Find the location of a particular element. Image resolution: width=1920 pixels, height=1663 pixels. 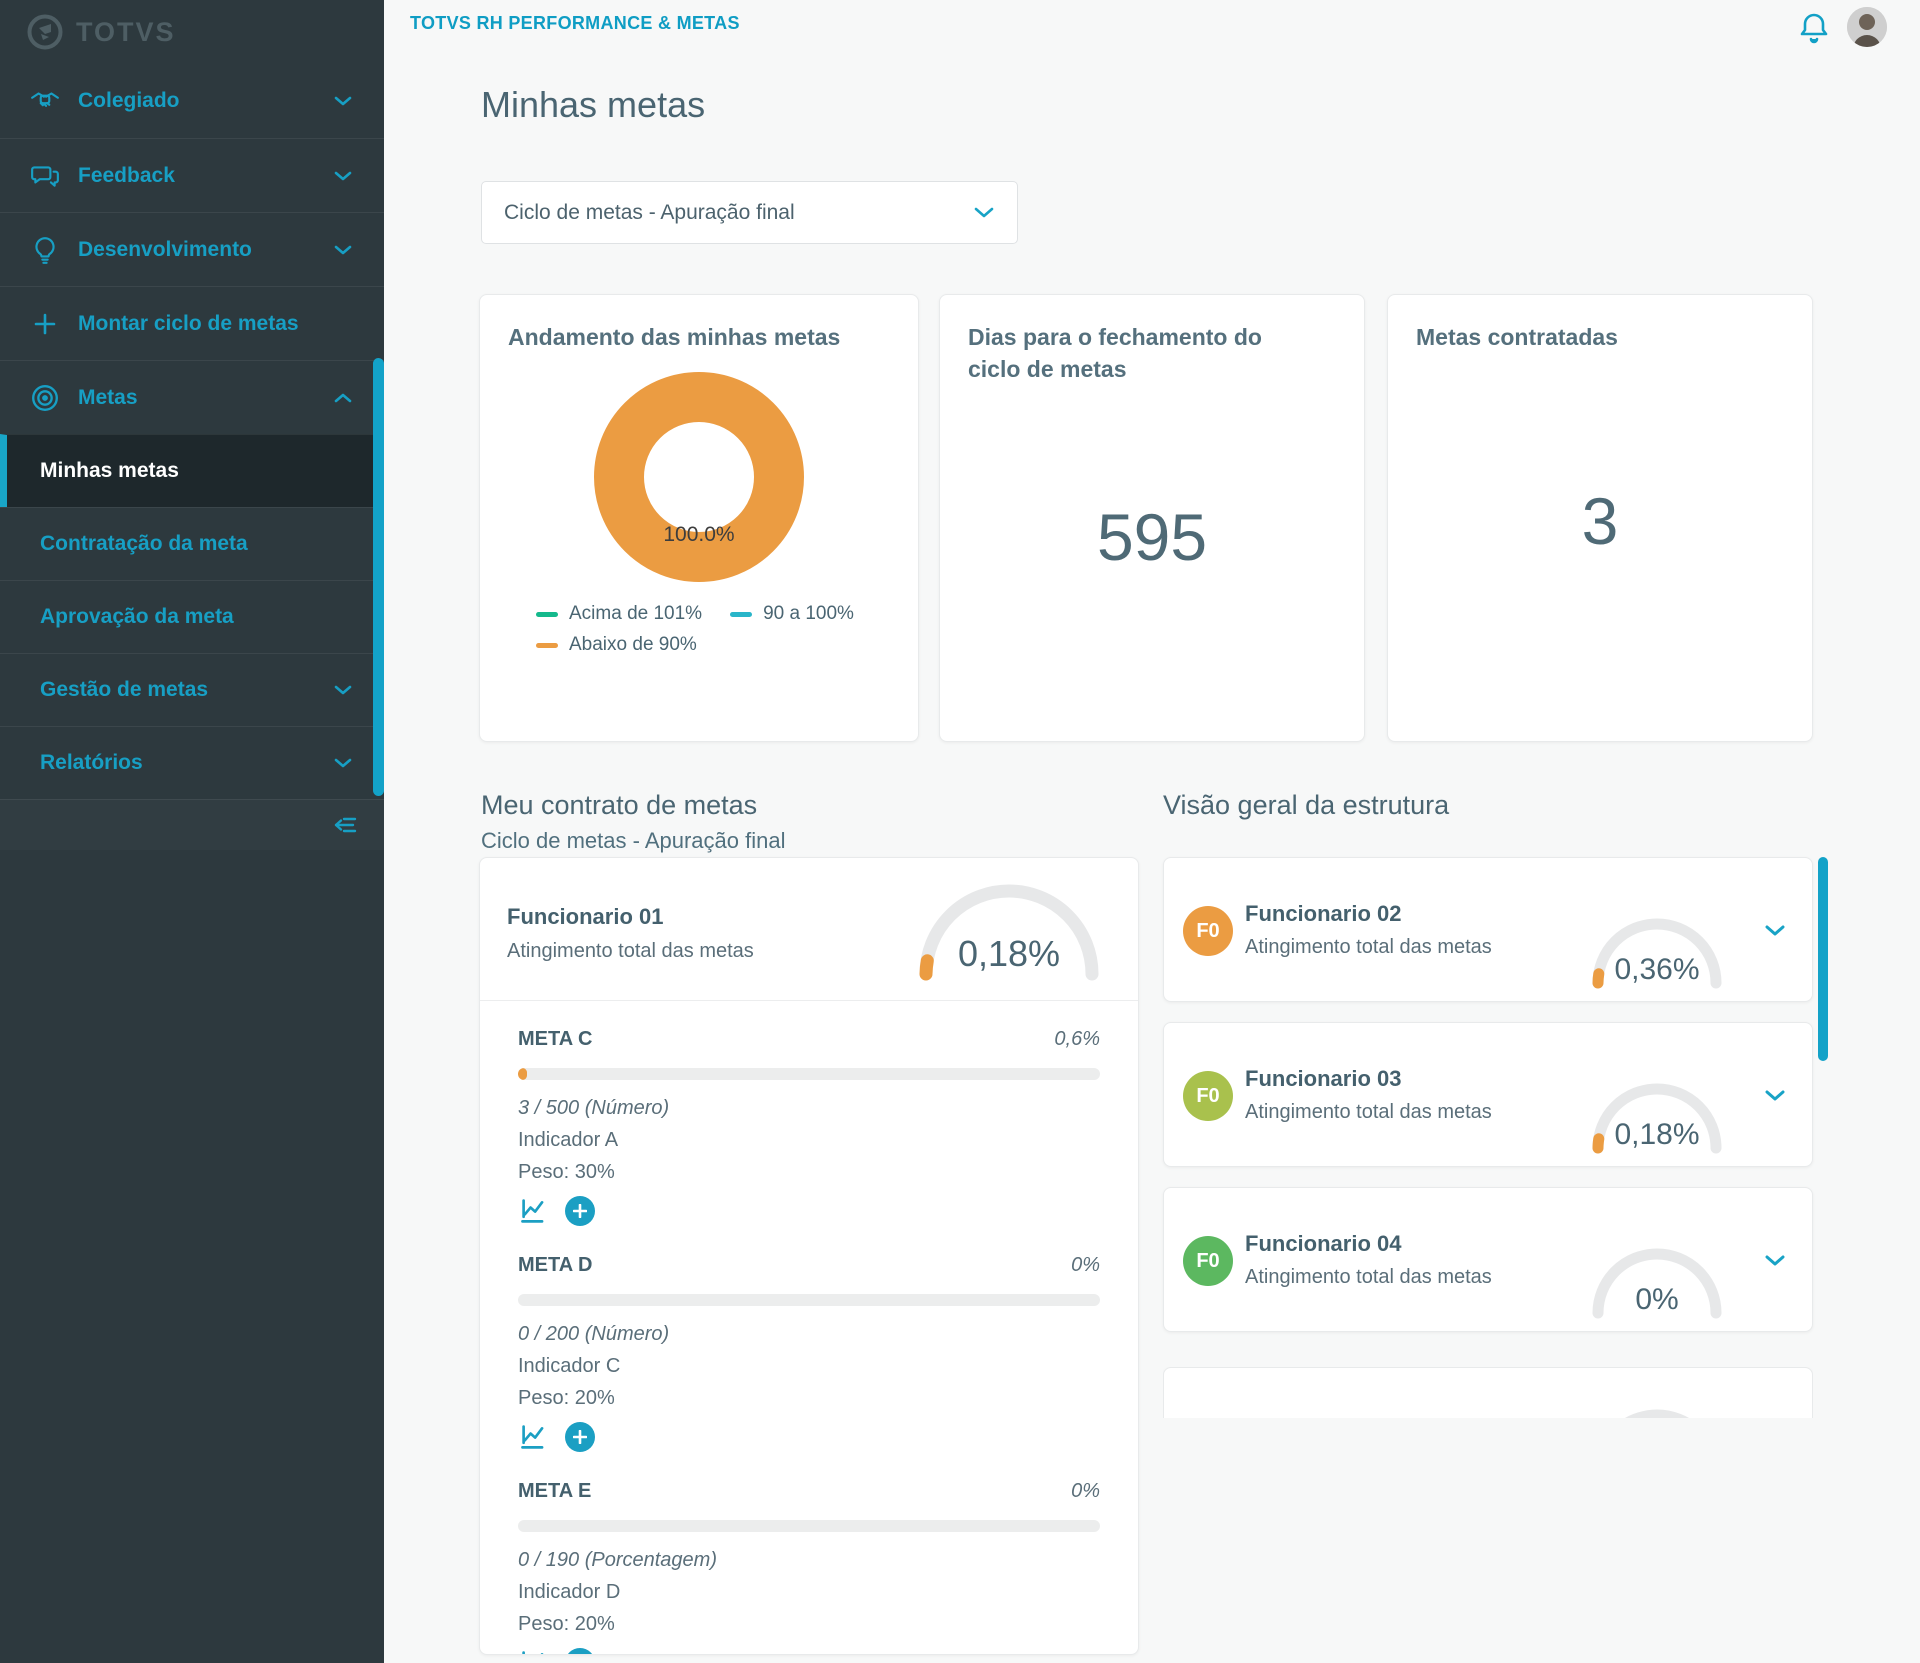

meta-name: META E is located at coordinates (555, 1491).